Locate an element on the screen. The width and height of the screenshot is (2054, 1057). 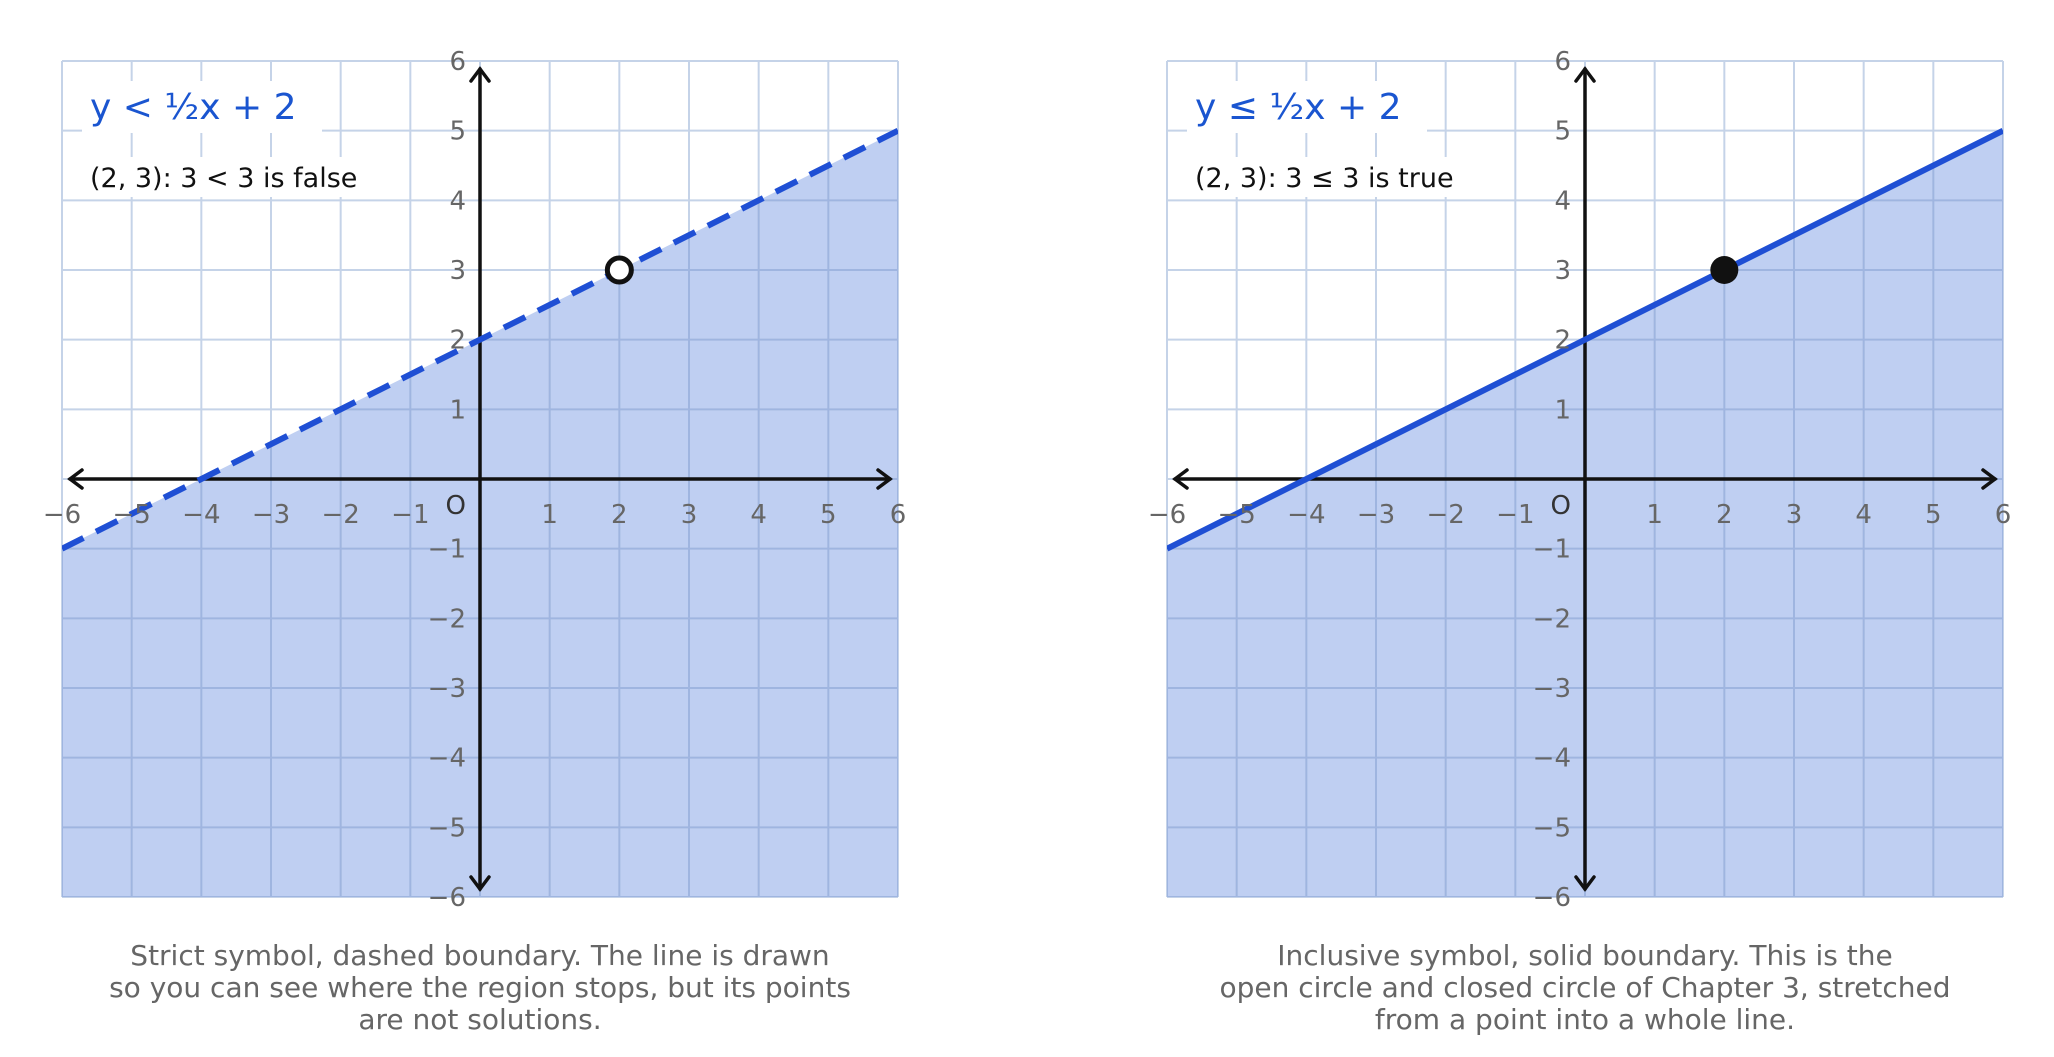
open-circle-point is located at coordinates (619, 270).